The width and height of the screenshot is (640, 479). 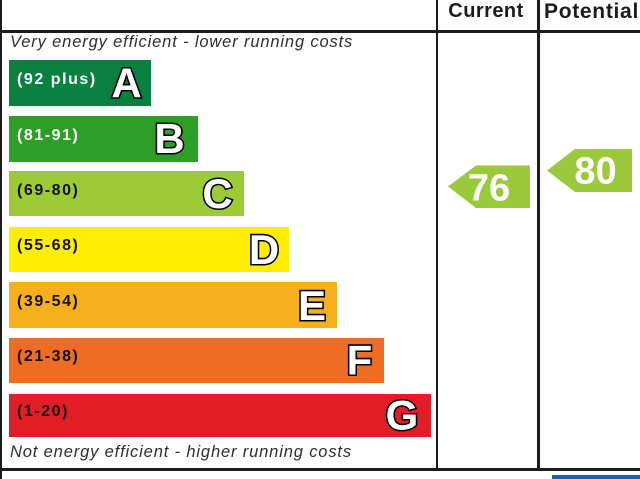 What do you see at coordinates (217, 193) in the screenshot?
I see `svg-text: C` at bounding box center [217, 193].